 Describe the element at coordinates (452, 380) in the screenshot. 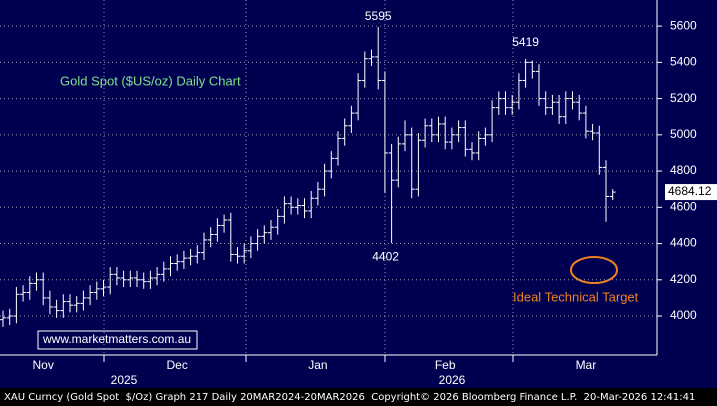

I see `year-label: 2026` at that location.